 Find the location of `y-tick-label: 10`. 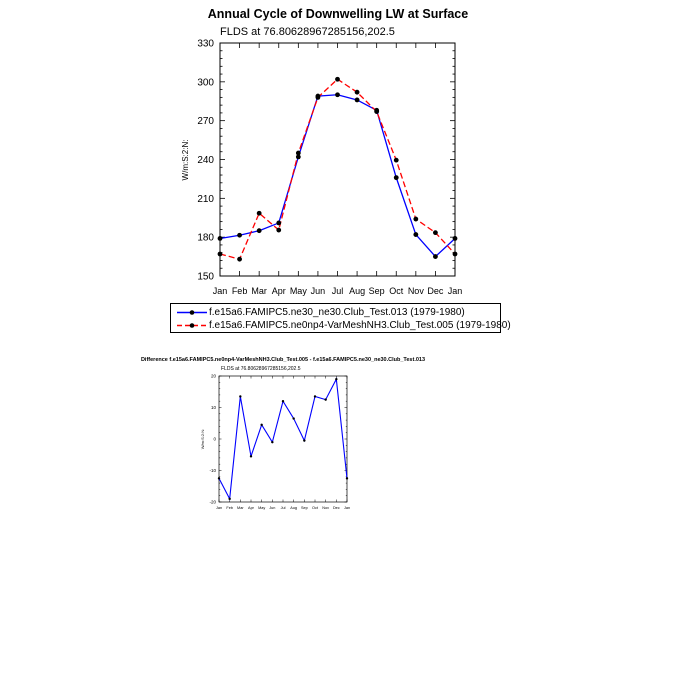

y-tick-label: 10 is located at coordinates (214, 407).